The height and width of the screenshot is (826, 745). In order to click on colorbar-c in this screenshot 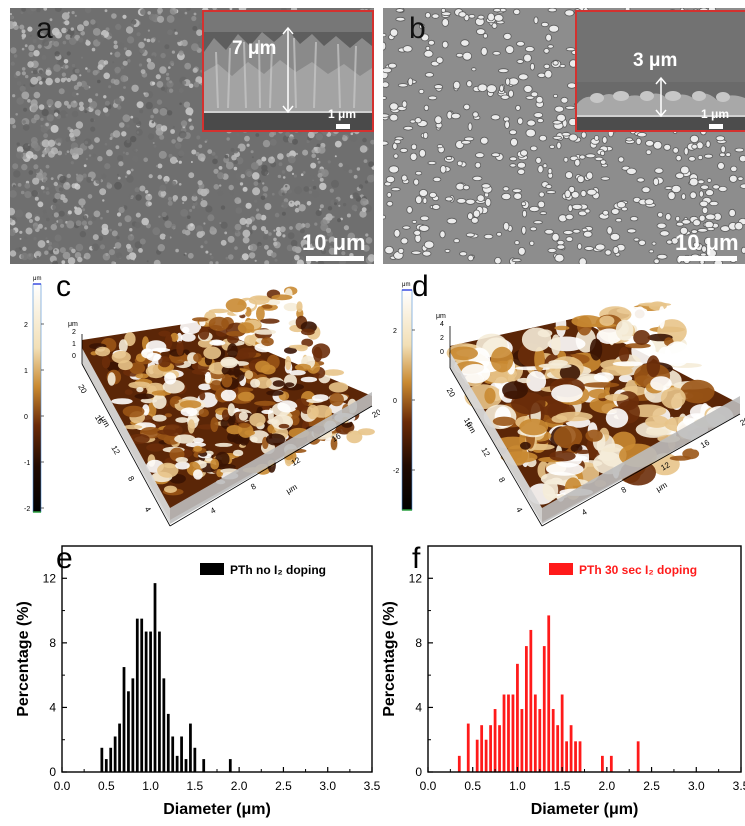, I will do `click(37, 398)`.